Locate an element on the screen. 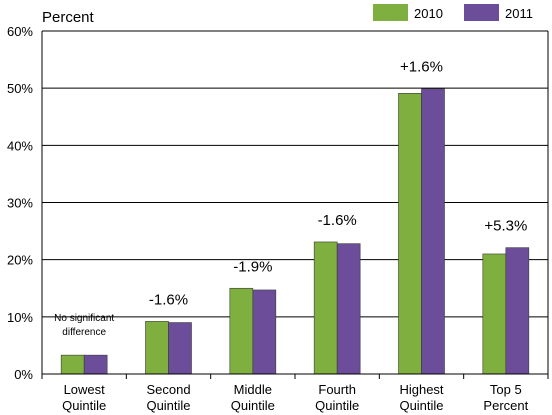 The width and height of the screenshot is (552, 415). y-tick-label: 40% is located at coordinates (20, 145).